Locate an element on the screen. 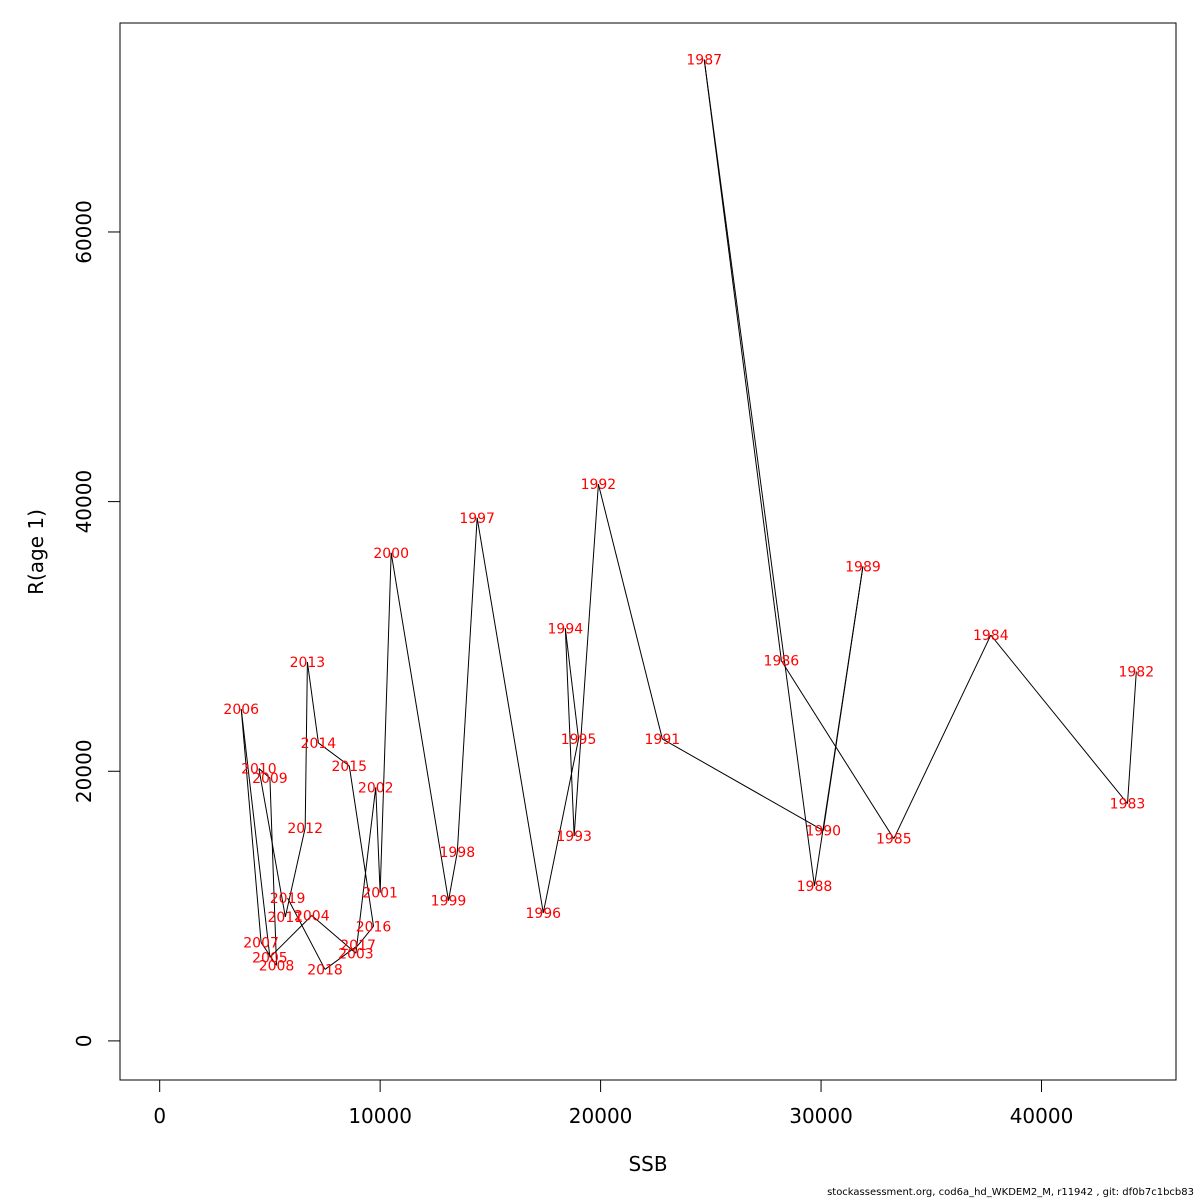  x-tick-label: 40000 is located at coordinates (1042, 1116).